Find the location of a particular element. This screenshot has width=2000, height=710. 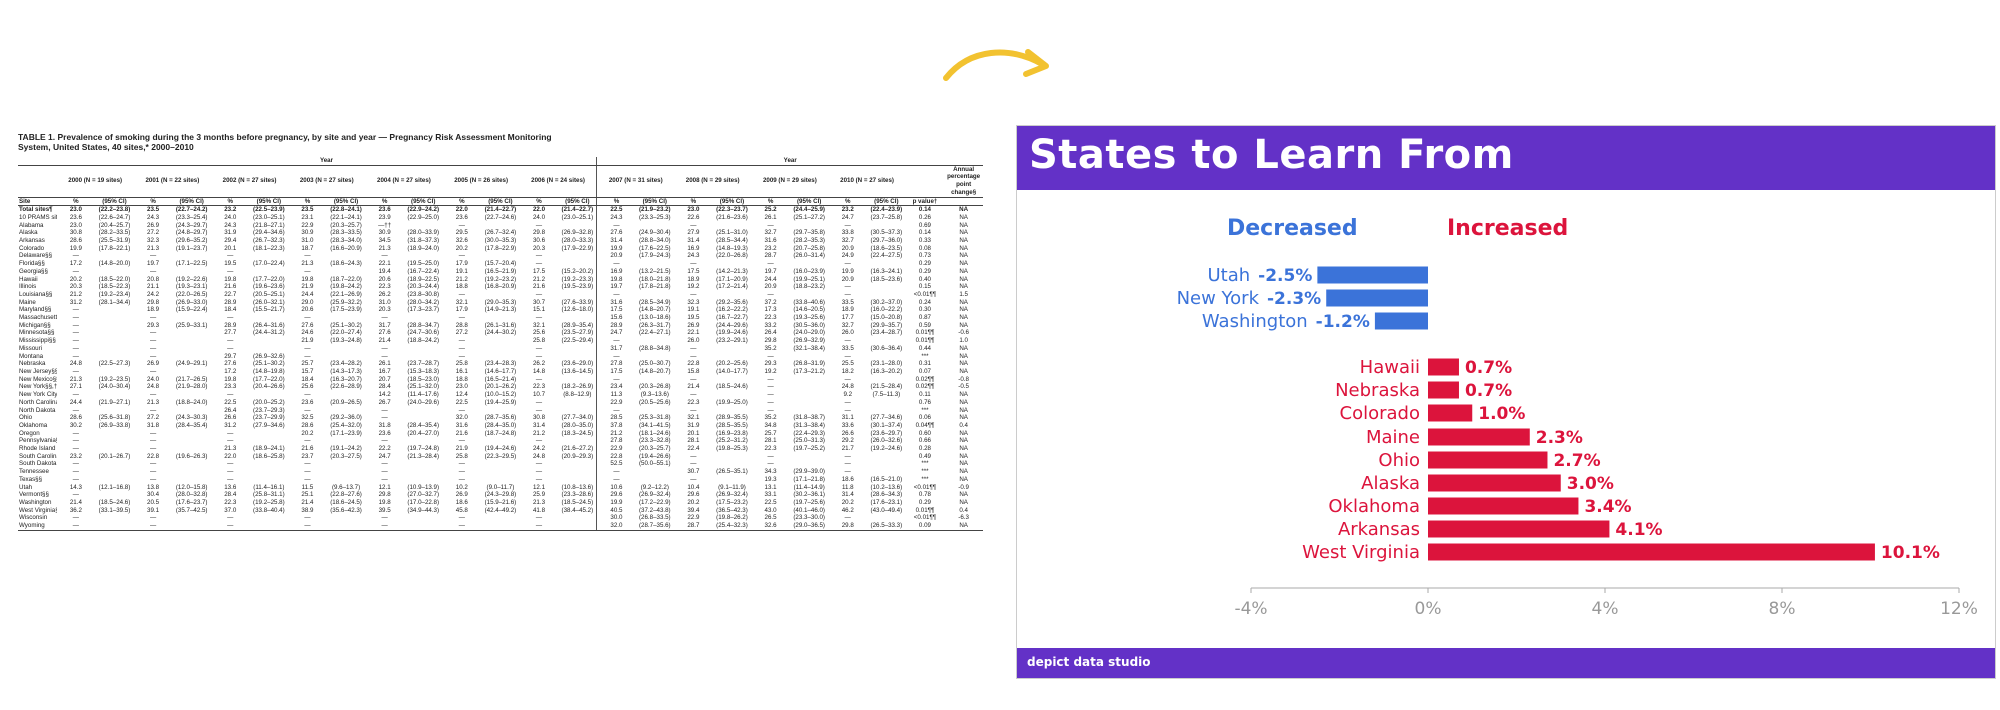

table-cell: (26.9–33.8) is located at coordinates (114, 425).